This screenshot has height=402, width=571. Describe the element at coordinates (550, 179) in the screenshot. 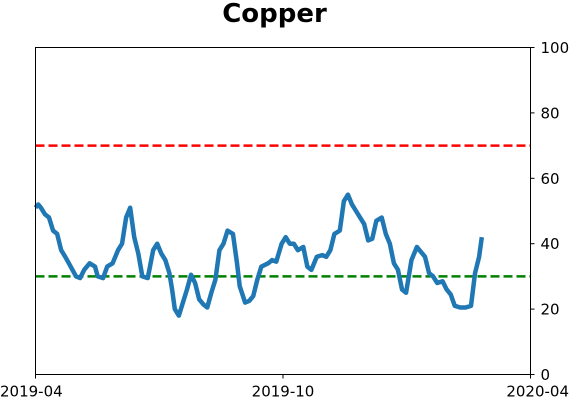

I see `y-tick-label: 60` at that location.